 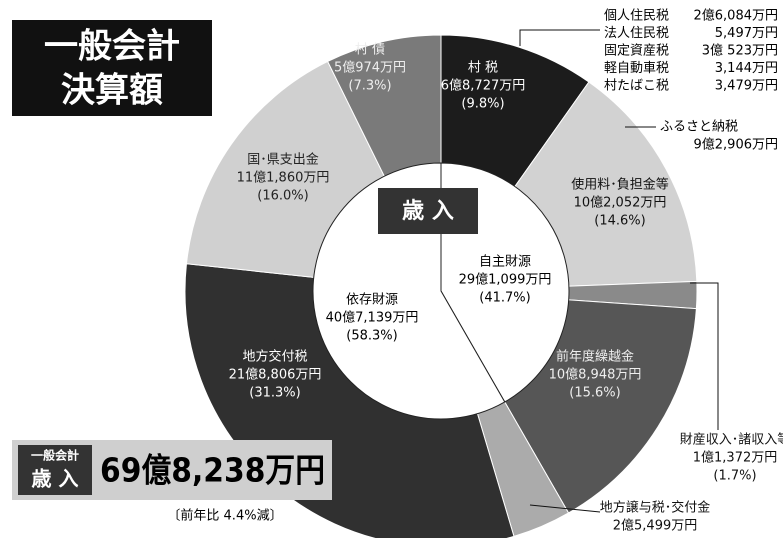 What do you see at coordinates (636, 86) in the screenshot?
I see `tax-name: 村たばこ税` at bounding box center [636, 86].